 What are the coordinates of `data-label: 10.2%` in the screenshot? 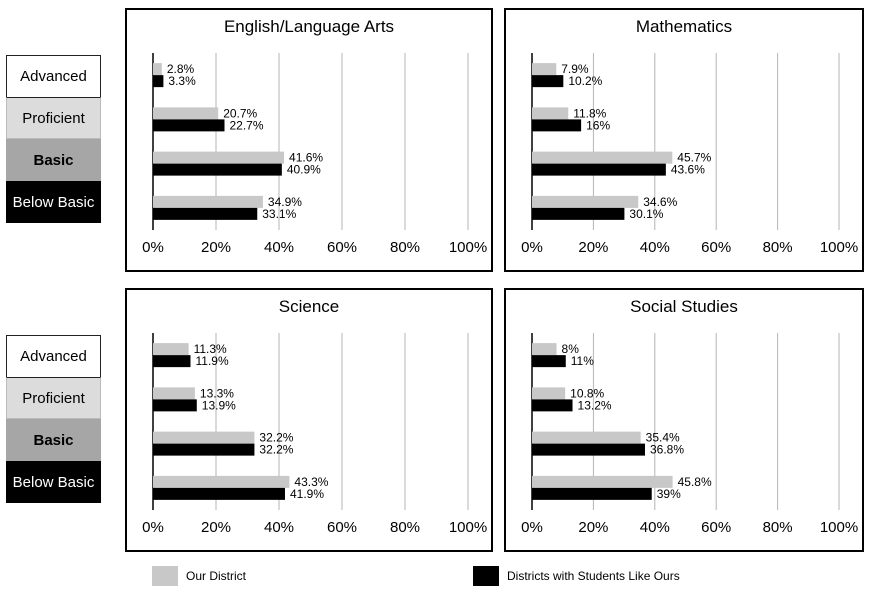 It's located at (585, 81).